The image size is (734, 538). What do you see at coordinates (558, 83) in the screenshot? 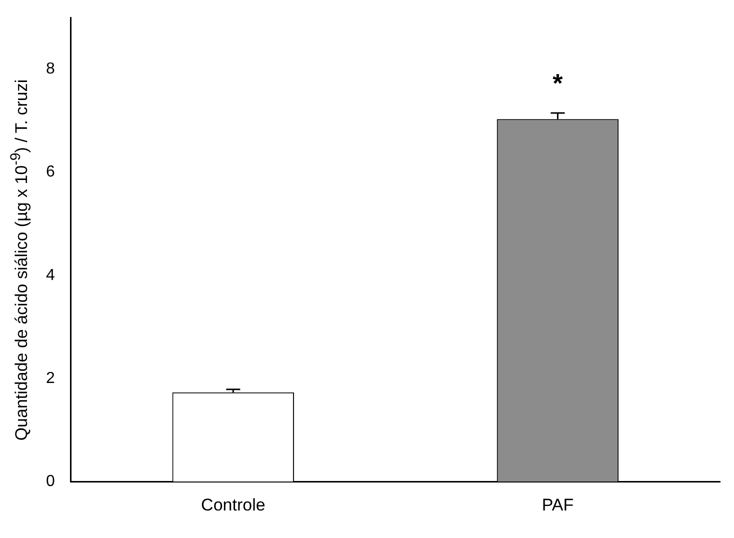
I see `annotation: *` at bounding box center [558, 83].